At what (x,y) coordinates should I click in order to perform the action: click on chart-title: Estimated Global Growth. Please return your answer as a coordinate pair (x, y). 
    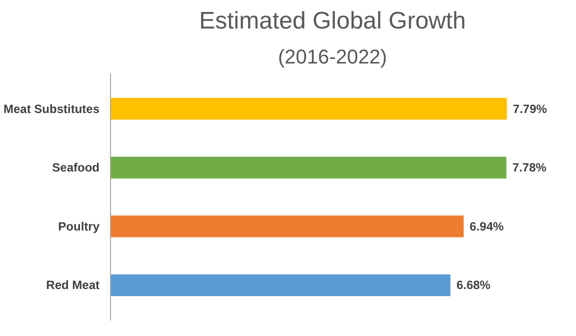
    Looking at the image, I should click on (332, 21).